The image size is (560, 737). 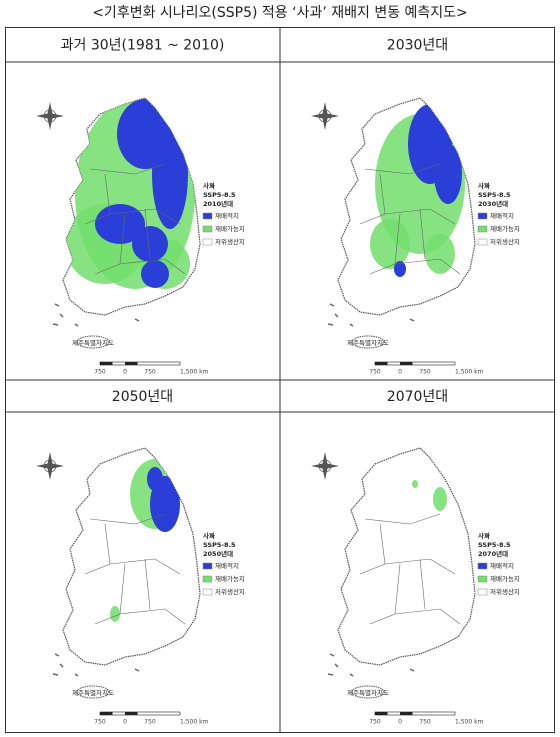 What do you see at coordinates (493, 203) in the screenshot?
I see `legend-period: 2030년대` at bounding box center [493, 203].